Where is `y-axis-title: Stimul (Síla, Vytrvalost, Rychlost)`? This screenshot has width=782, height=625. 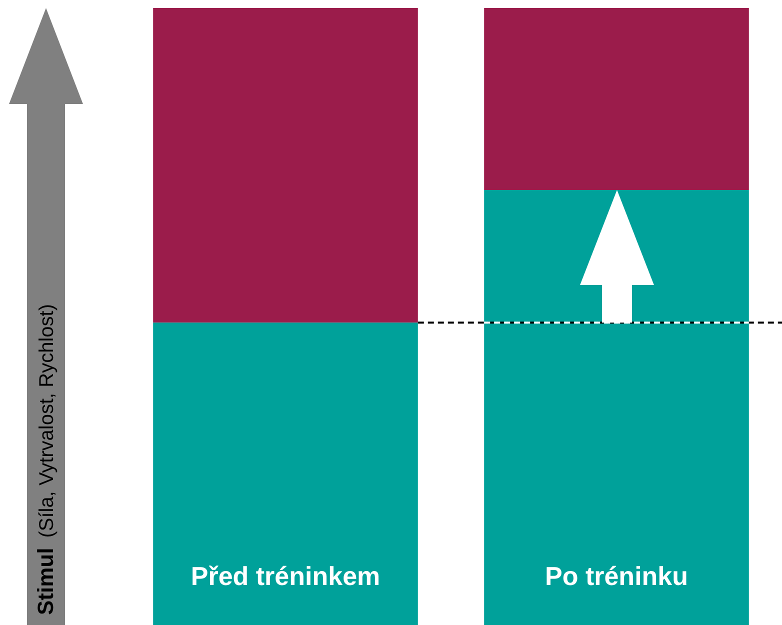 y-axis-title: Stimul (Síla, Vytrvalost, Rychlost) is located at coordinates (45, 459).